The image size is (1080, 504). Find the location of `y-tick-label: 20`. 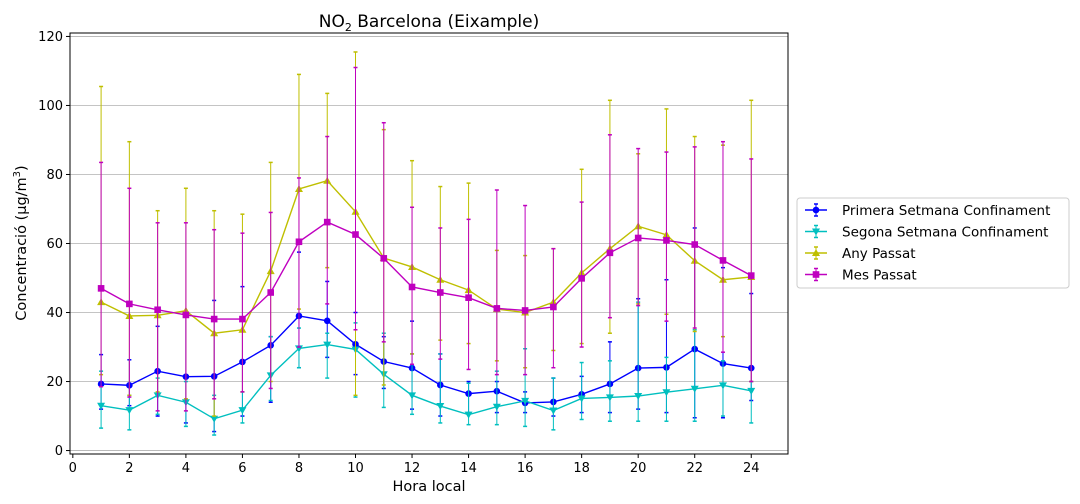

y-tick-label: 20 is located at coordinates (54, 382).